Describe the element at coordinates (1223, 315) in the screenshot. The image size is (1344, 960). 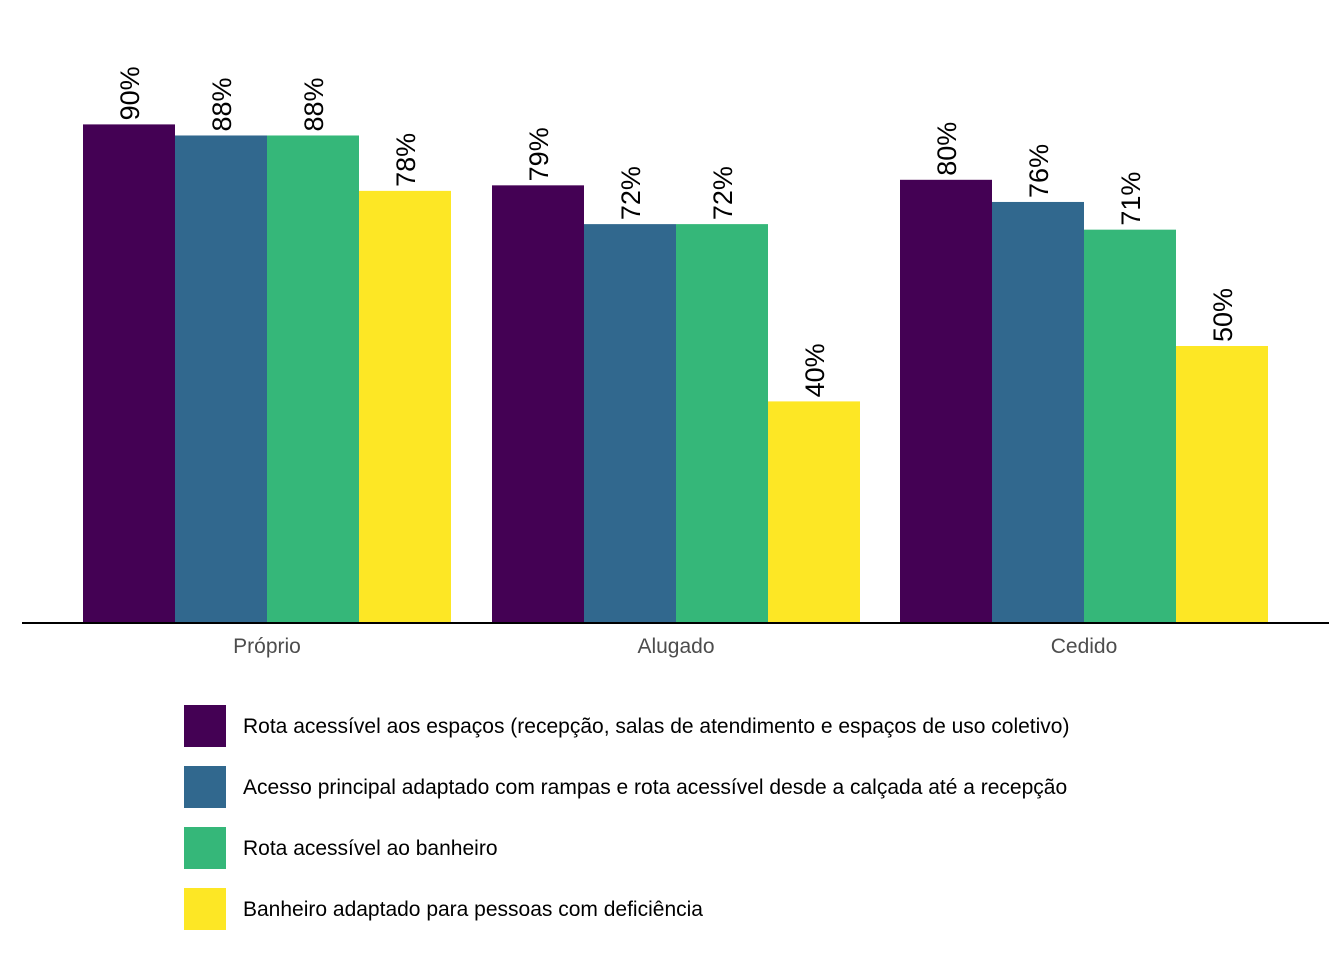
I see `value-label-cedido-series-4: 50%` at that location.